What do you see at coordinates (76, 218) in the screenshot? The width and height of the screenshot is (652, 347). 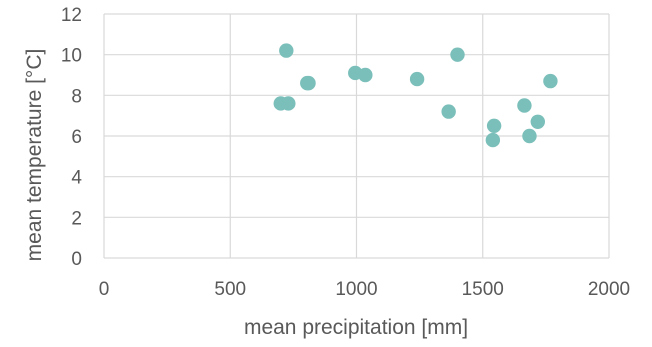 I see `y-tick-label: 2` at bounding box center [76, 218].